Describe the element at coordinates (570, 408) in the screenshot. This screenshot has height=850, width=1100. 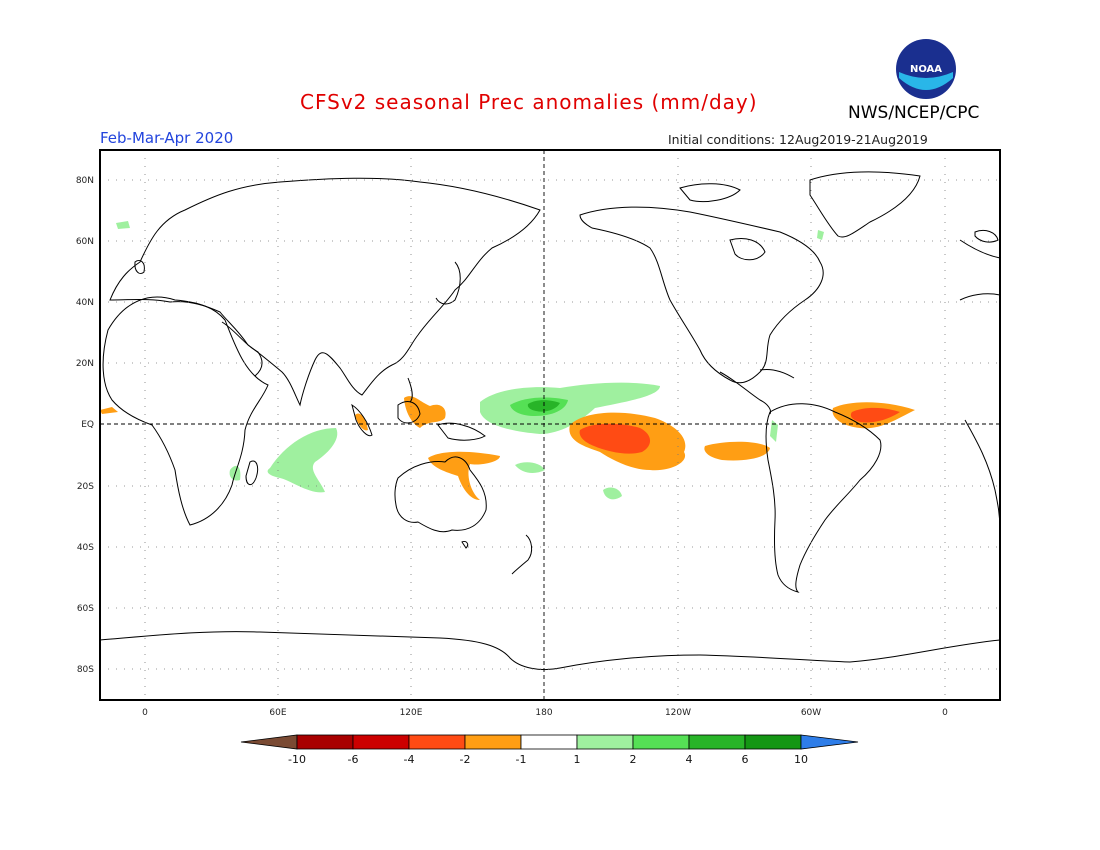
I see `anomaly-positive-central-pacific` at that location.